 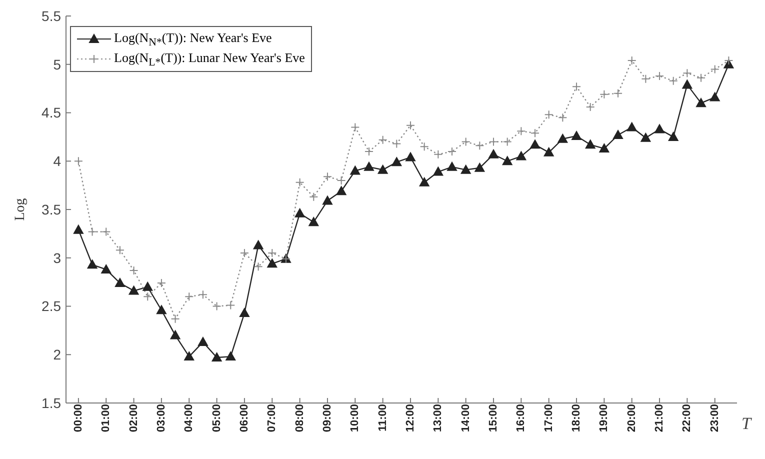 I want to click on x-tick-label: 17:00, so click(x=548, y=418).